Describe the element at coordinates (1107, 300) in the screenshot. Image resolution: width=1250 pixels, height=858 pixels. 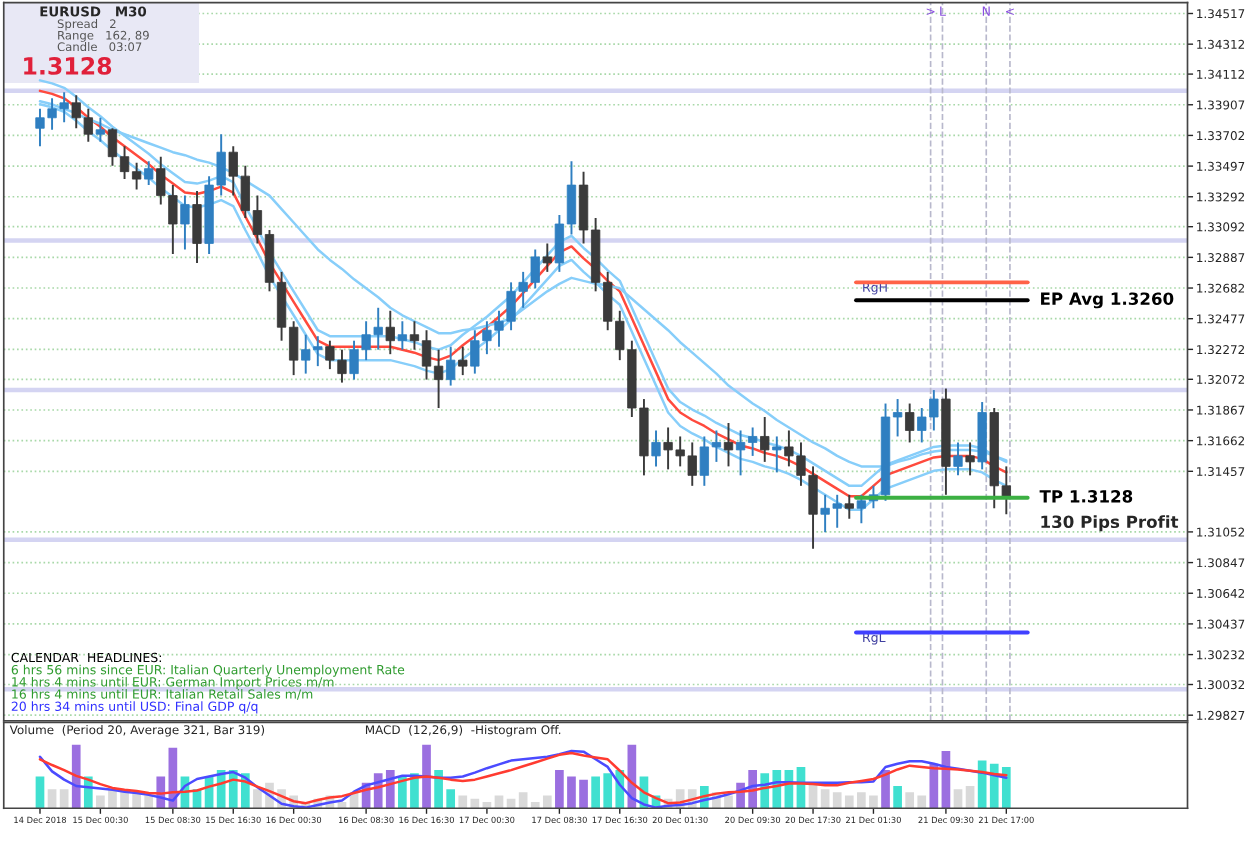
I see `ref-line-label: EP Avg 1.3260` at that location.